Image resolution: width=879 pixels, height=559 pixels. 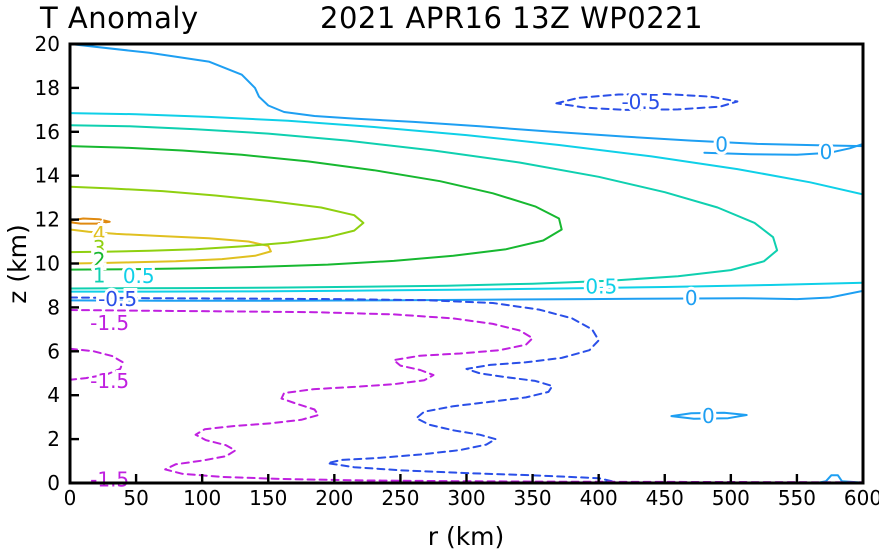 What do you see at coordinates (466, 498) in the screenshot?
I see `x-tick-label: 300` at bounding box center [466, 498].